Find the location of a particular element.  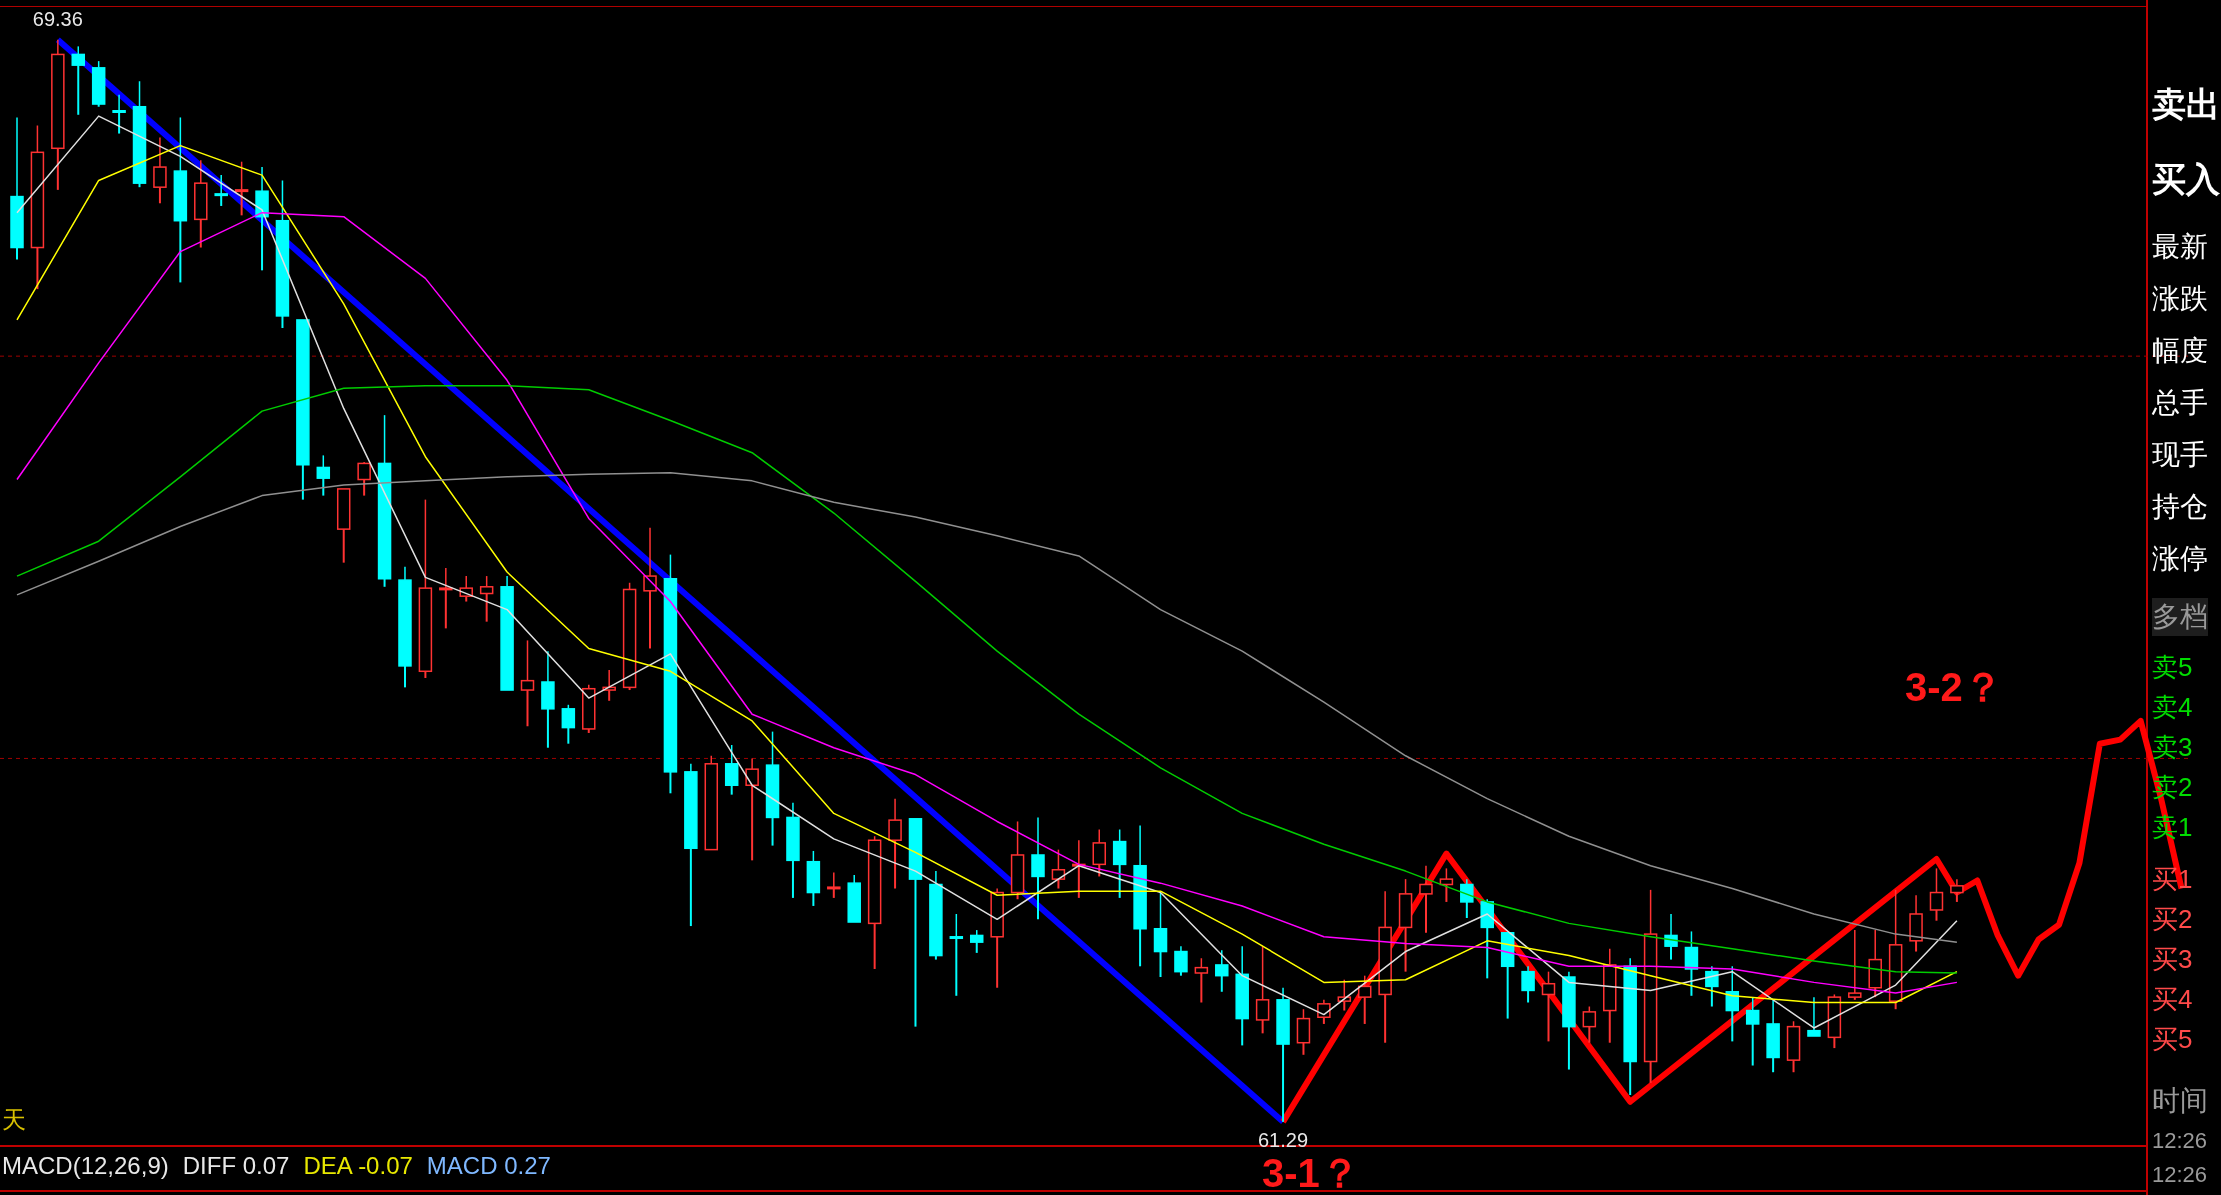

text: MACD 0.27 is located at coordinates (488, 1165).